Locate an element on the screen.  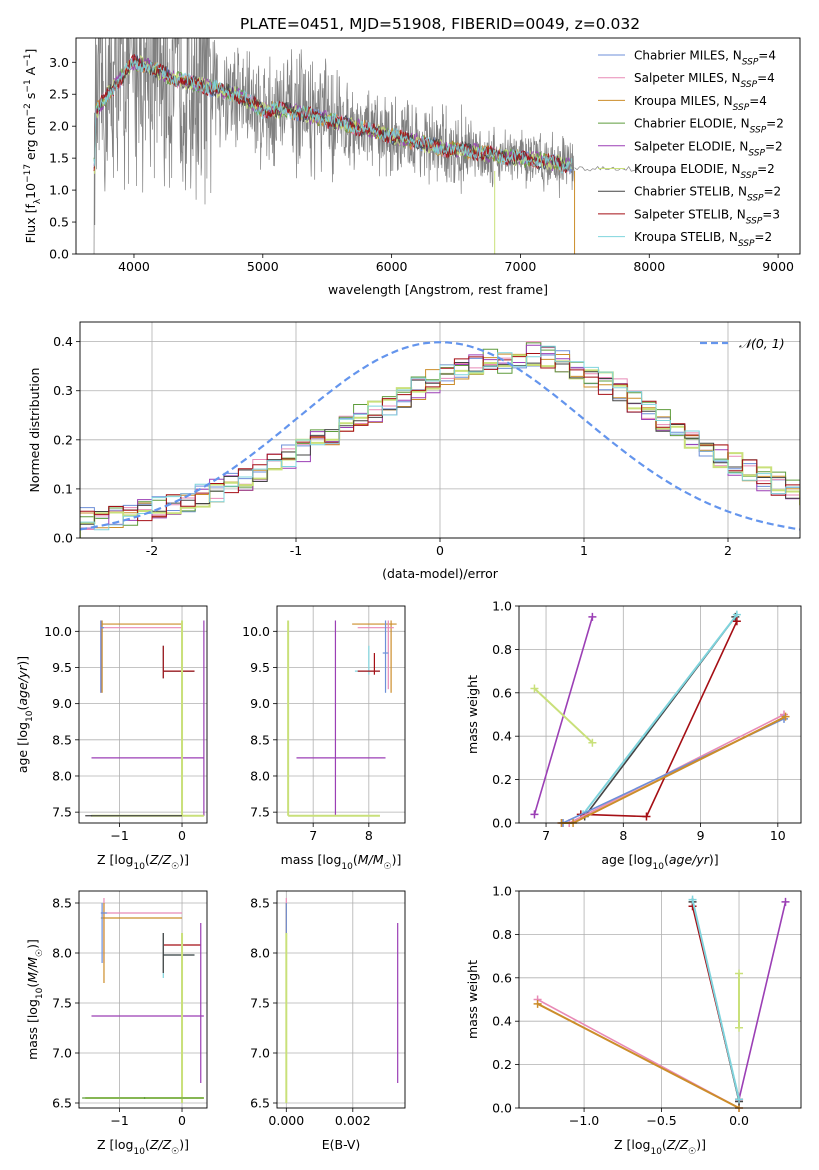
x-tick-label: 10 is located at coordinates (778, 835).